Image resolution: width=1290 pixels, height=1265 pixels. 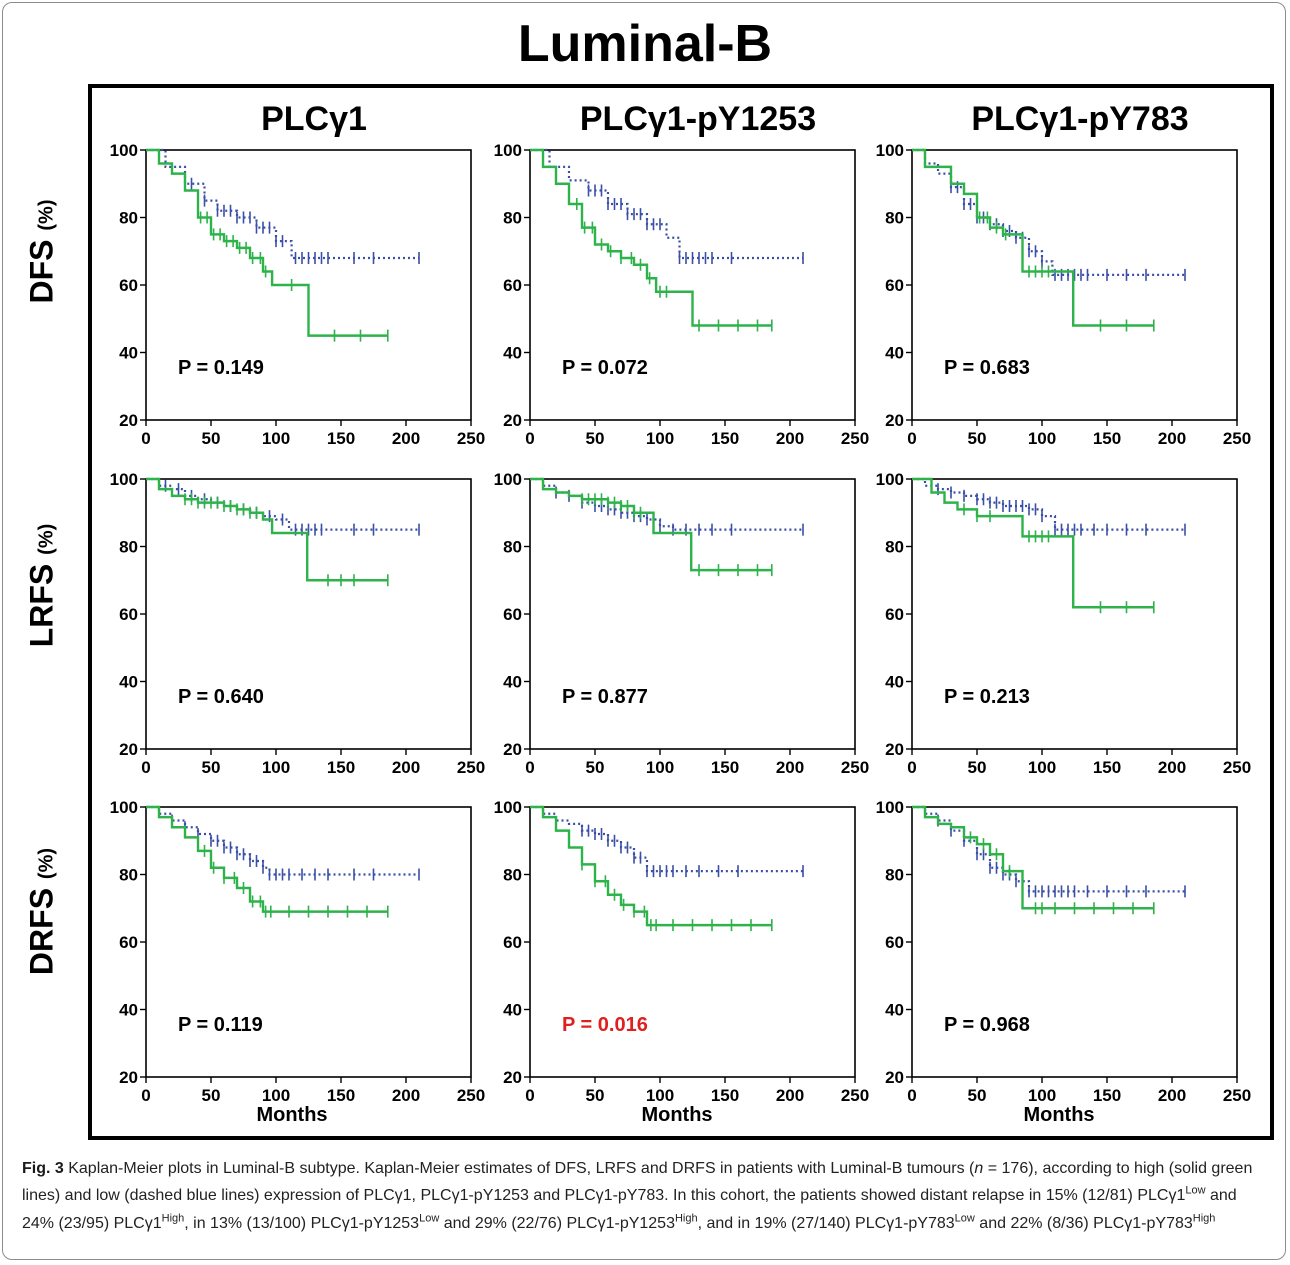 I want to click on km-plot-lrfs-plcg1: 0 50 100 150 200 250 20 40 60 80 100 P = 0.640, so click(x=298, y=623).